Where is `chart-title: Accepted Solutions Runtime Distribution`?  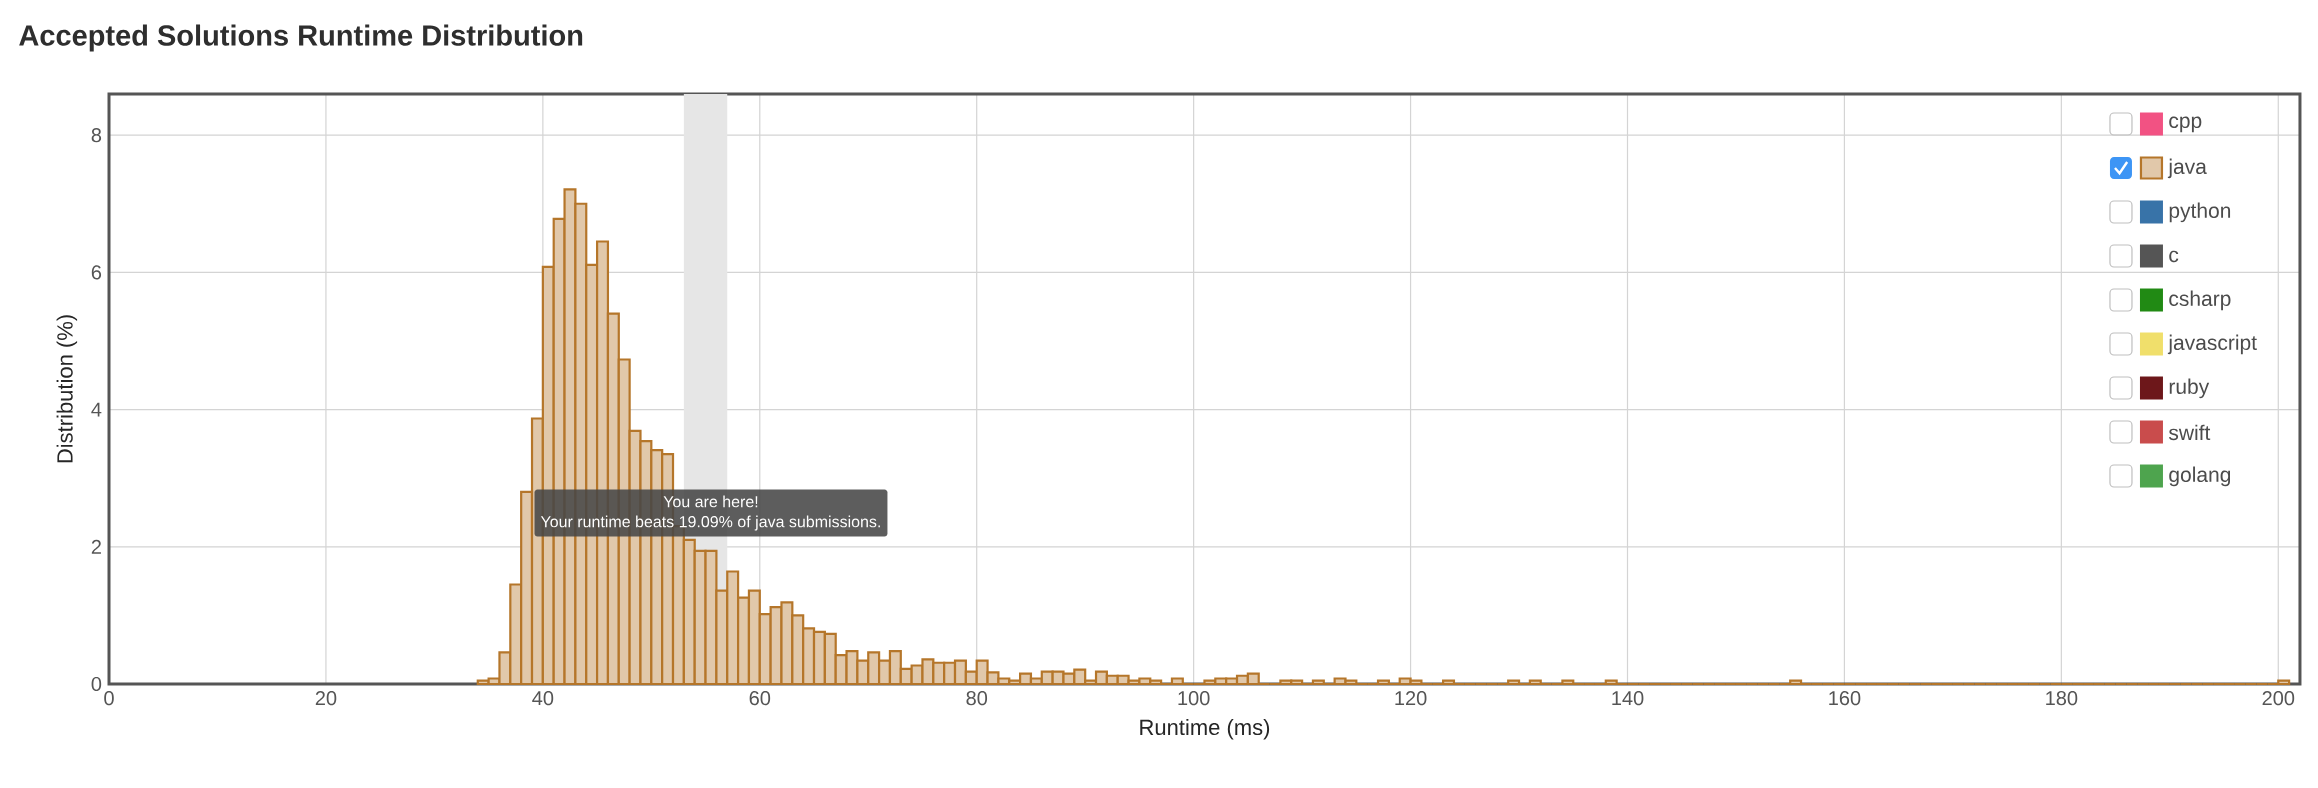 chart-title: Accepted Solutions Runtime Distribution is located at coordinates (301, 38).